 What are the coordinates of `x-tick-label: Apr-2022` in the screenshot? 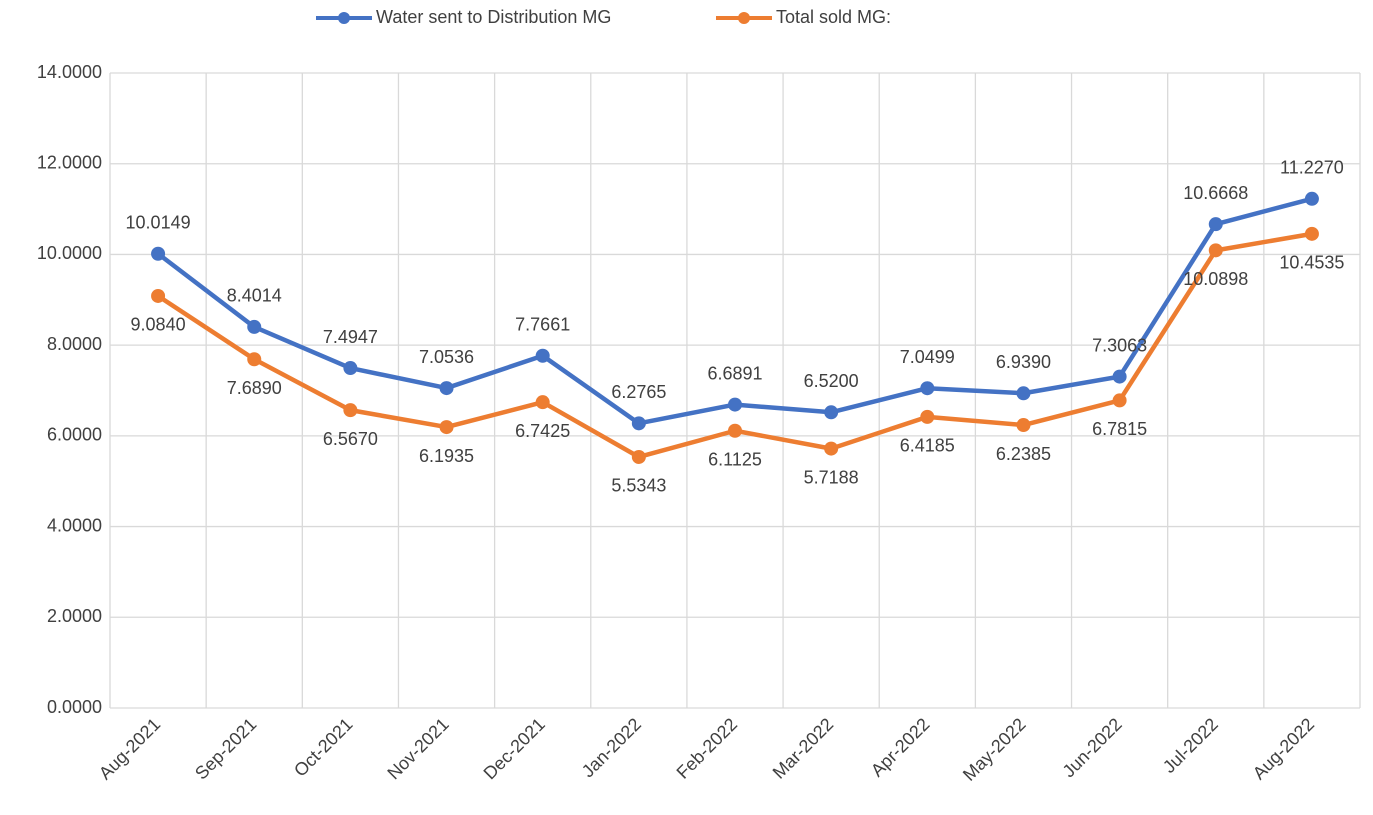 It's located at (900, 747).